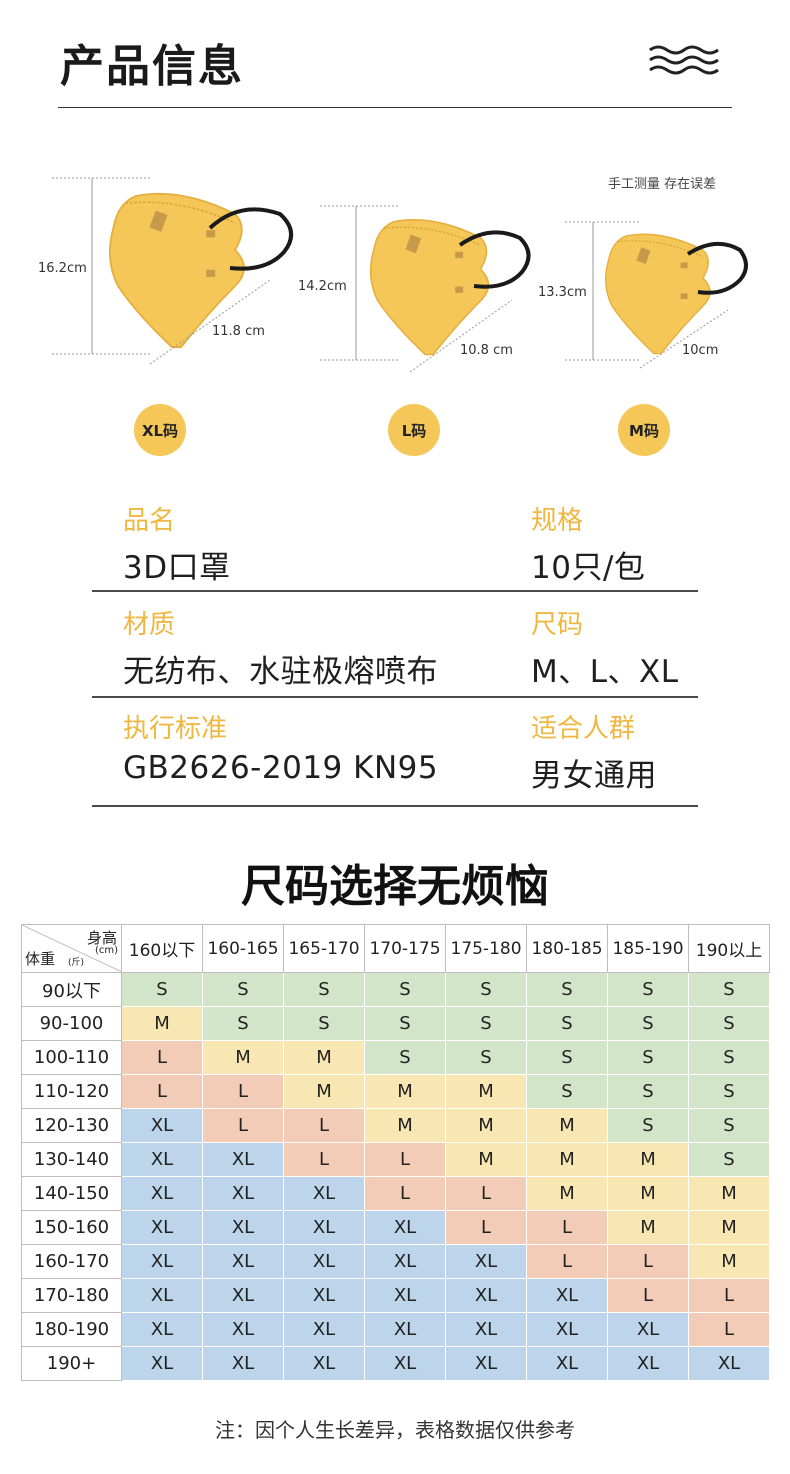 The height and width of the screenshot is (1474, 790). I want to click on weight-row-header: 120-130, so click(71, 1125).